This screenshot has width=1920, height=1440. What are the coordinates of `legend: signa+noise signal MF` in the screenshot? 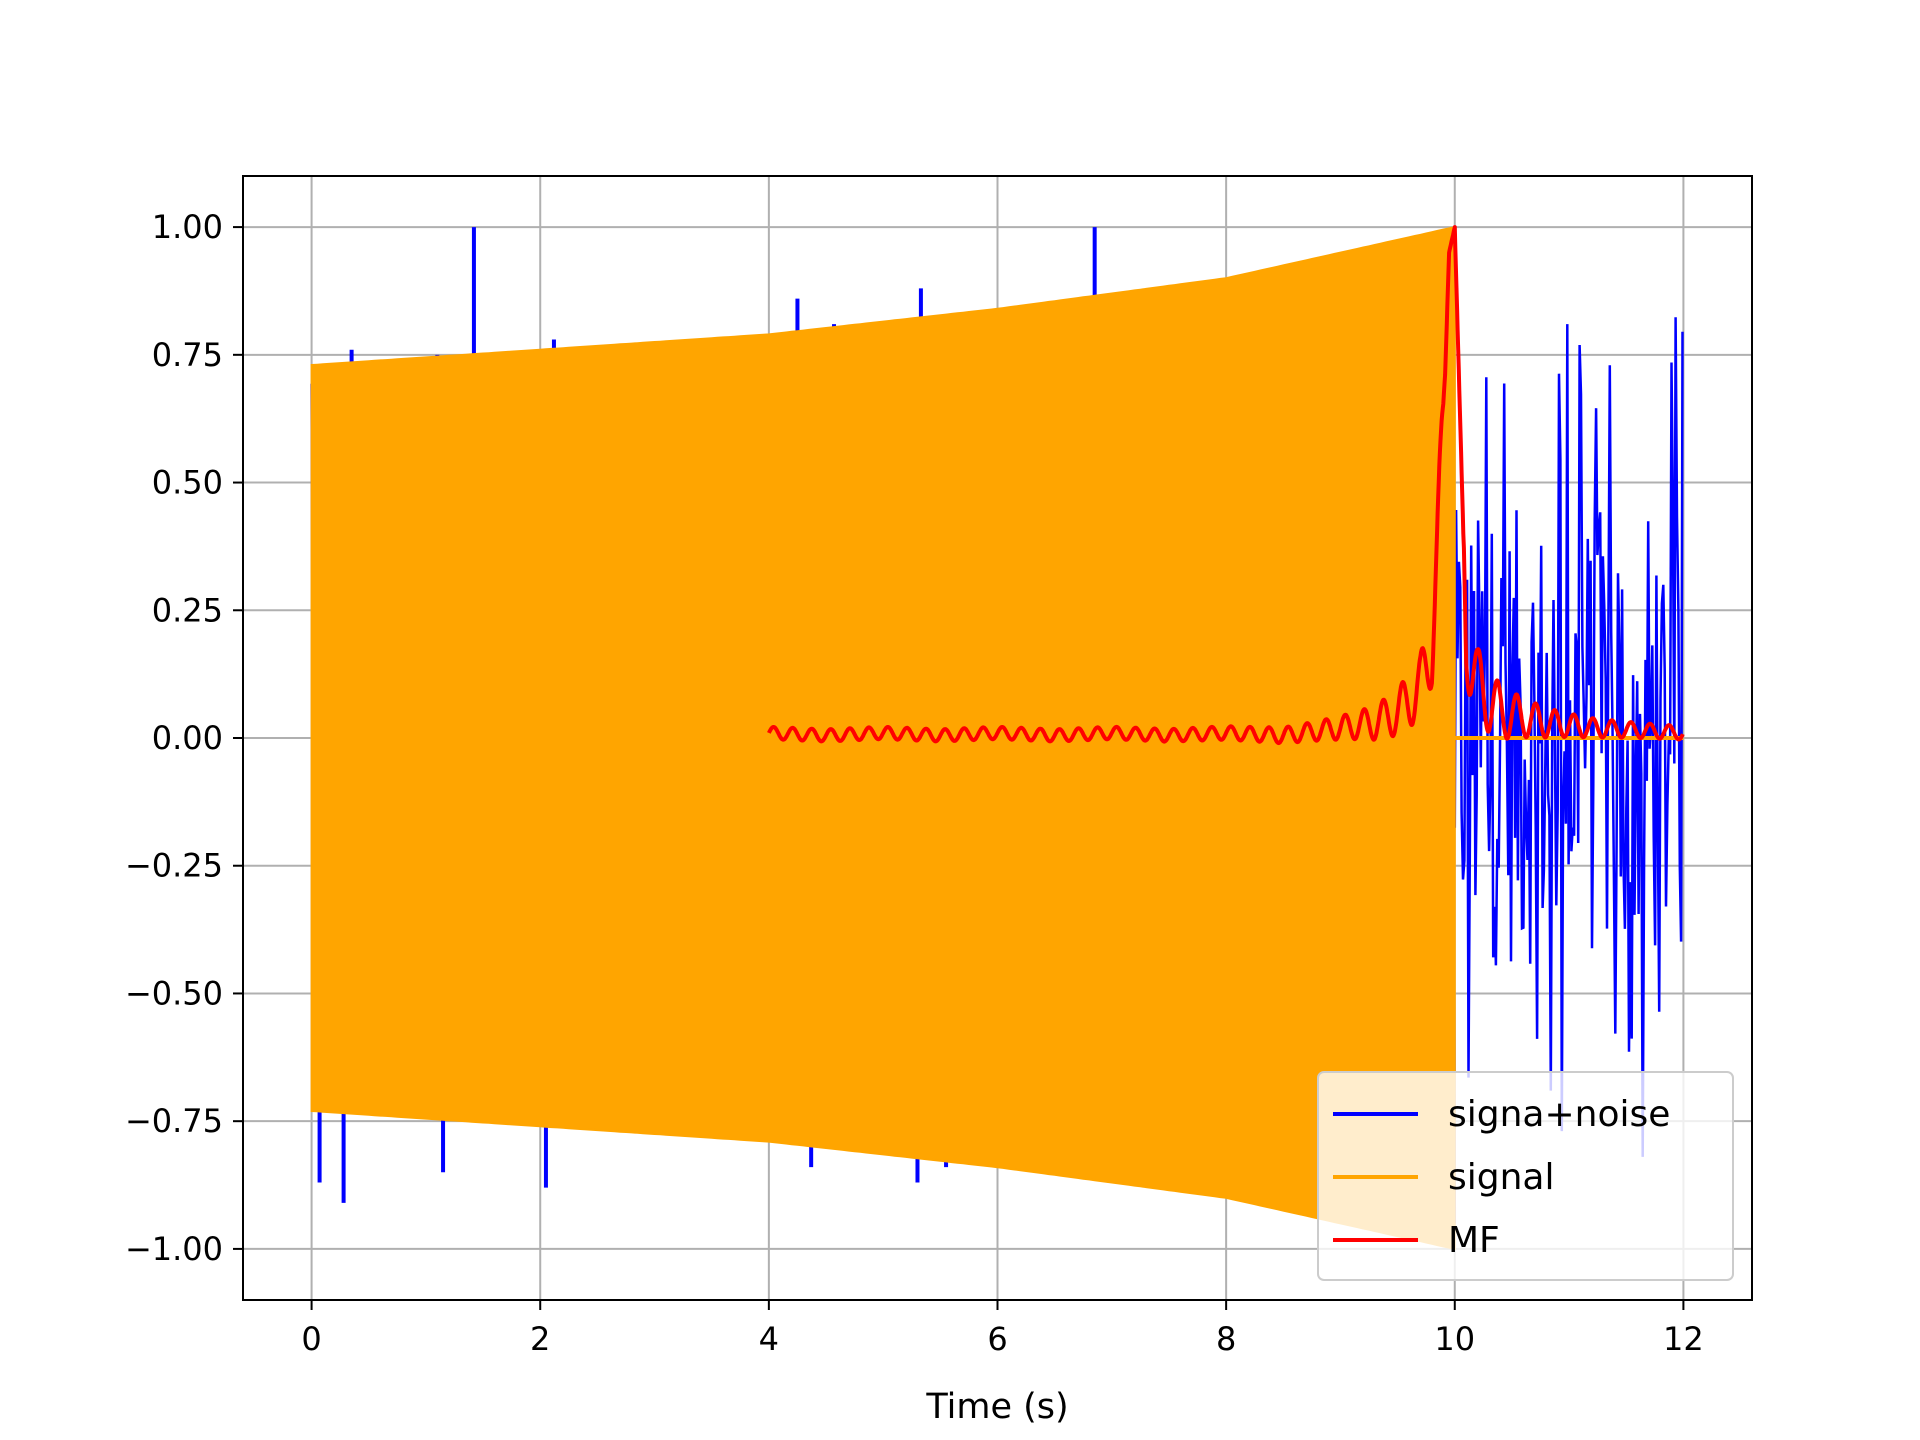 It's located at (1525, 1176).